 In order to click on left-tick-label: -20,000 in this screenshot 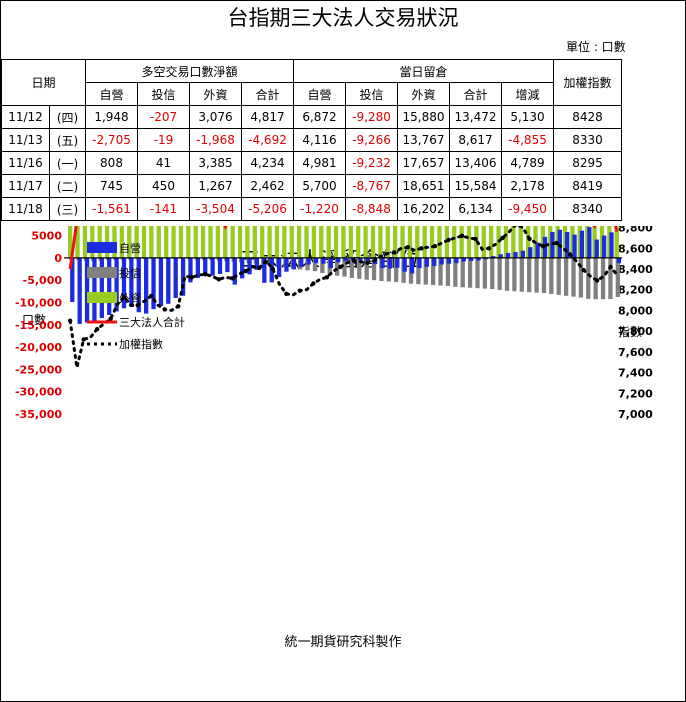, I will do `click(38, 347)`.